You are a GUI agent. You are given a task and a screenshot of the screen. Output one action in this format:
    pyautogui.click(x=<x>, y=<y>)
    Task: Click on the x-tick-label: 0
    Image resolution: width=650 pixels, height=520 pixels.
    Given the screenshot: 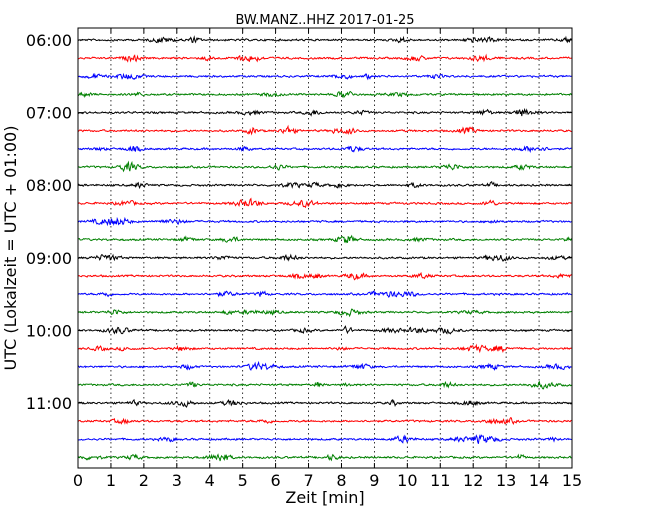 What is the action you would take?
    pyautogui.click(x=78, y=480)
    